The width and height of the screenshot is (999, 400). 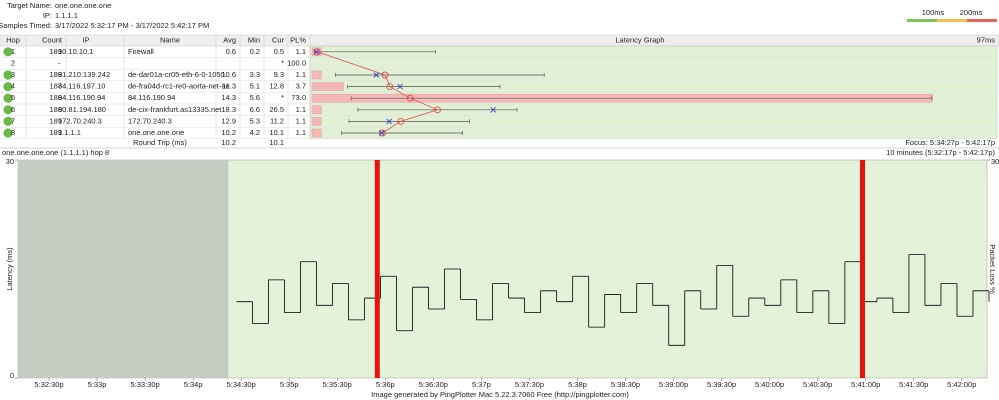 What do you see at coordinates (52, 39) in the screenshot?
I see `column-header: Count` at bounding box center [52, 39].